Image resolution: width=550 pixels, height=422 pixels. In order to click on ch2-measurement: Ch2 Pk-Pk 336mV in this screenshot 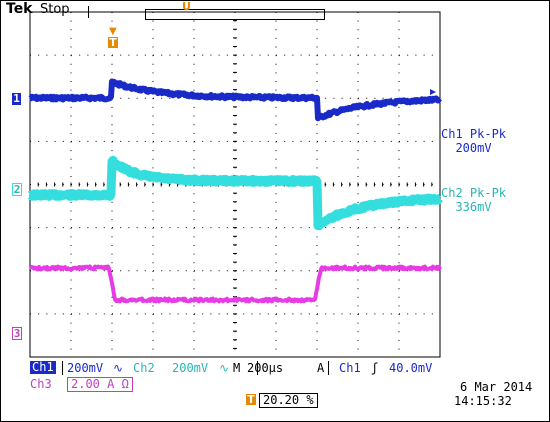, I will do `click(473, 200)`.